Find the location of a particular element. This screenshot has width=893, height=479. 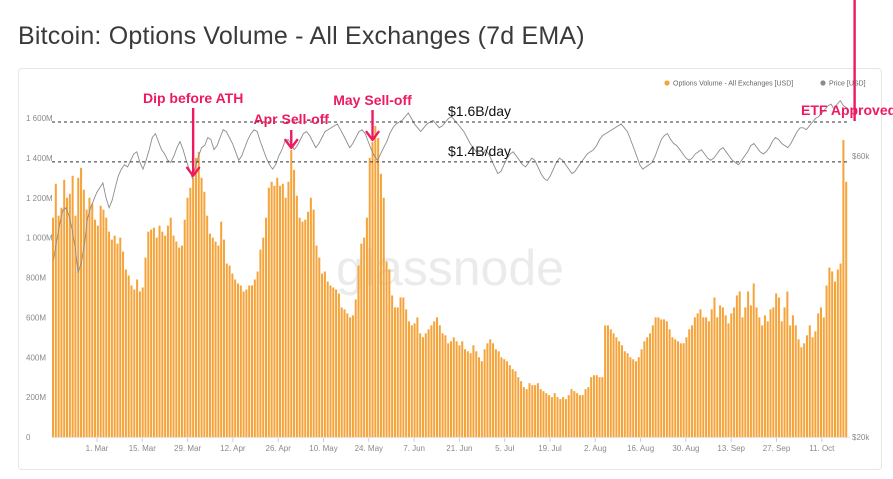

x-tick-label-6: 24. May is located at coordinates (369, 448).